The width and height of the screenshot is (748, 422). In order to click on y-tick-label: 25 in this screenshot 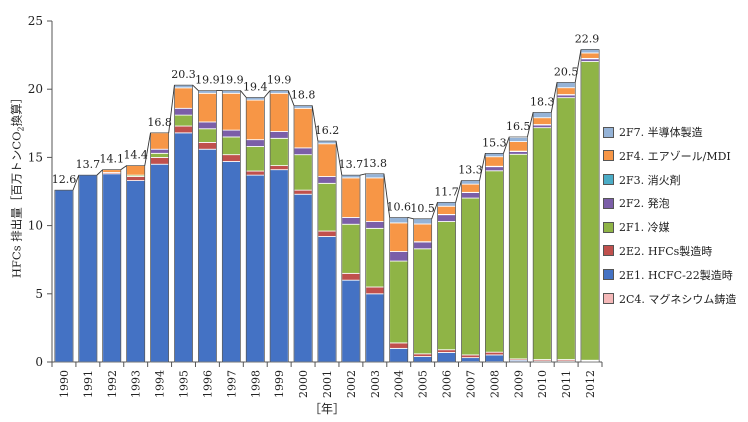, I will do `click(35, 21)`.